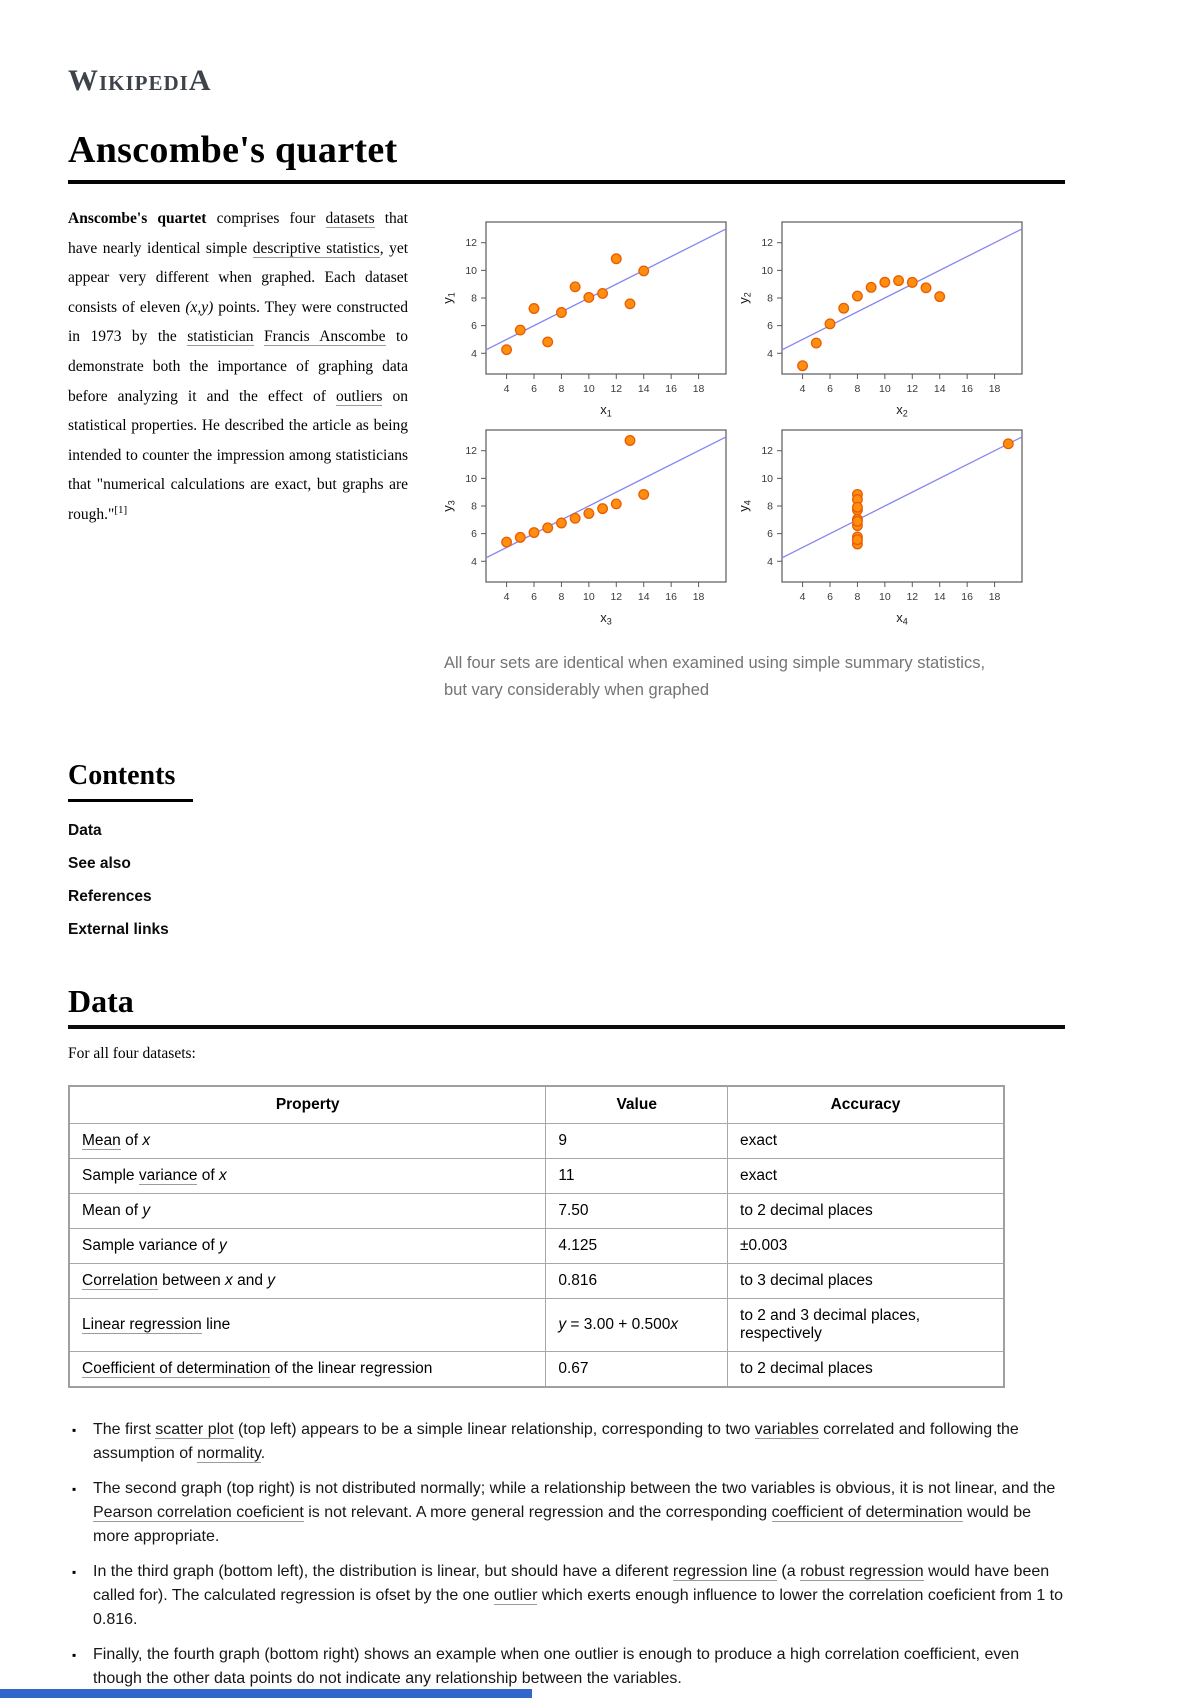 The image size is (1200, 1698). What do you see at coordinates (266, 1693) in the screenshot?
I see `bottom-blue-bar` at bounding box center [266, 1693].